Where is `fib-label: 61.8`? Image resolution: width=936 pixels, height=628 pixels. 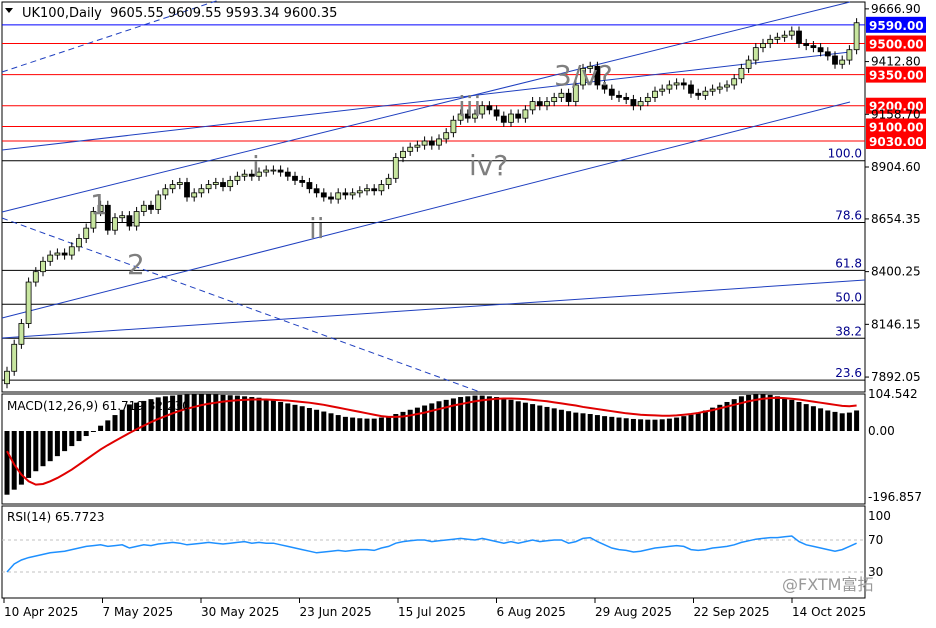 fib-label: 61.8 is located at coordinates (848, 263).